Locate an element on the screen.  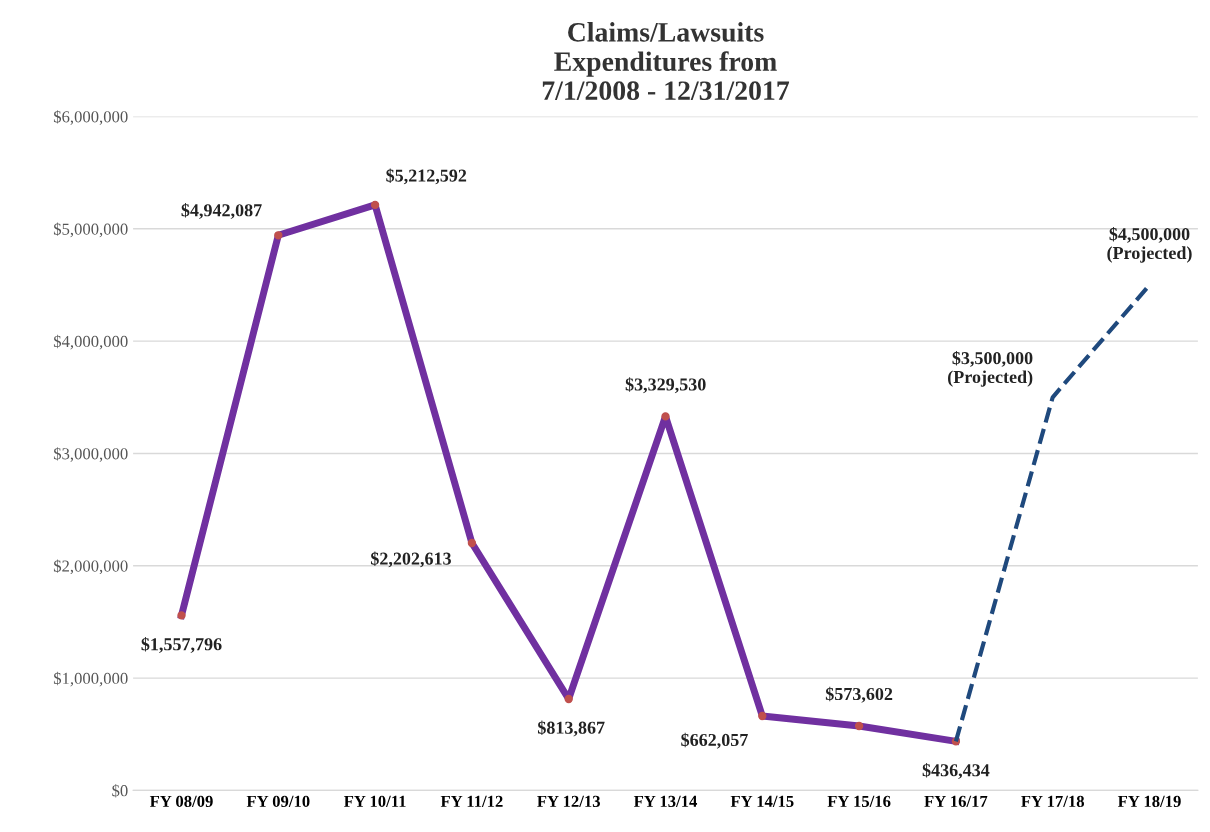
x-tick-label: FY 15/16 is located at coordinates (859, 801).